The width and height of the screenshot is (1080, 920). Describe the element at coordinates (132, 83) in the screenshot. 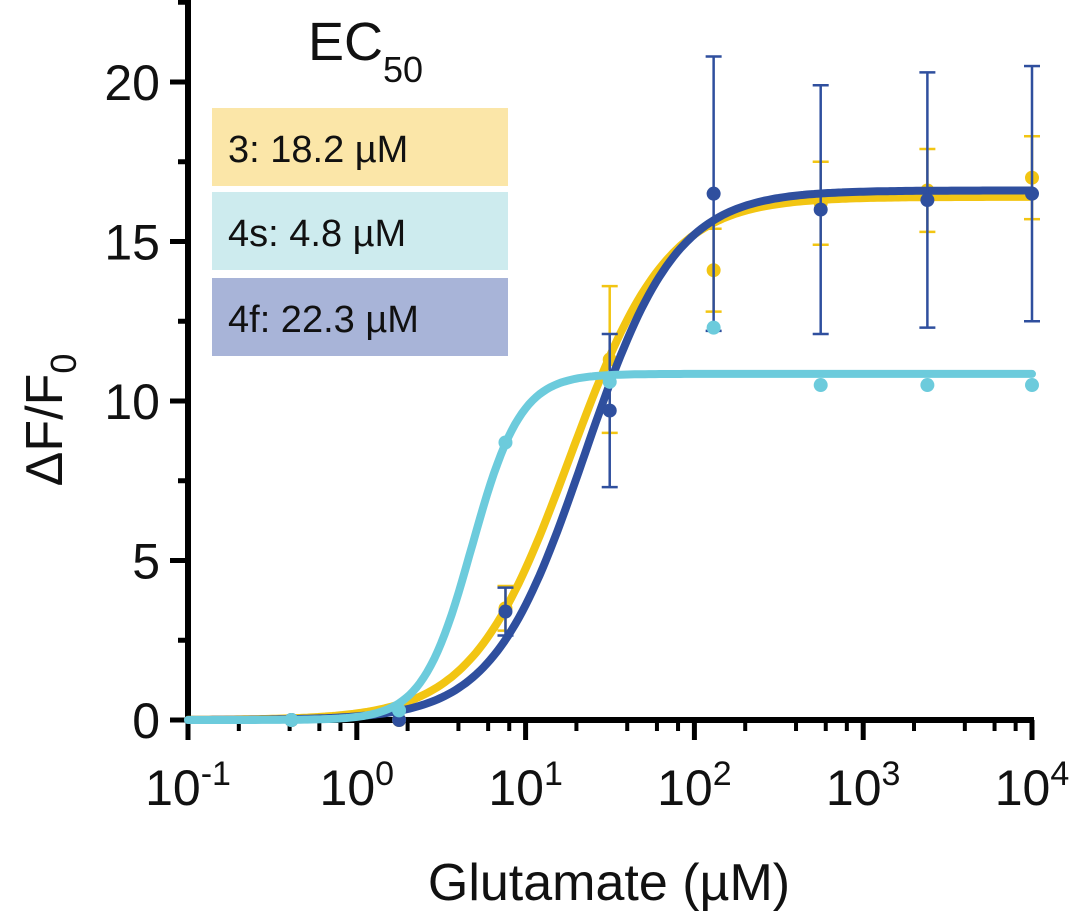

I see `y-tick-label: 20` at that location.